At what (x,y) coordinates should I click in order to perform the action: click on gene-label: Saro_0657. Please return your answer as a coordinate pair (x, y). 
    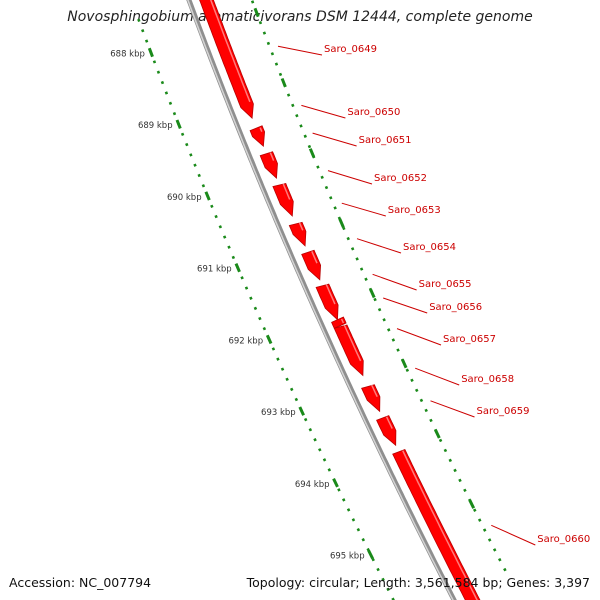
    Looking at the image, I should click on (469, 339).